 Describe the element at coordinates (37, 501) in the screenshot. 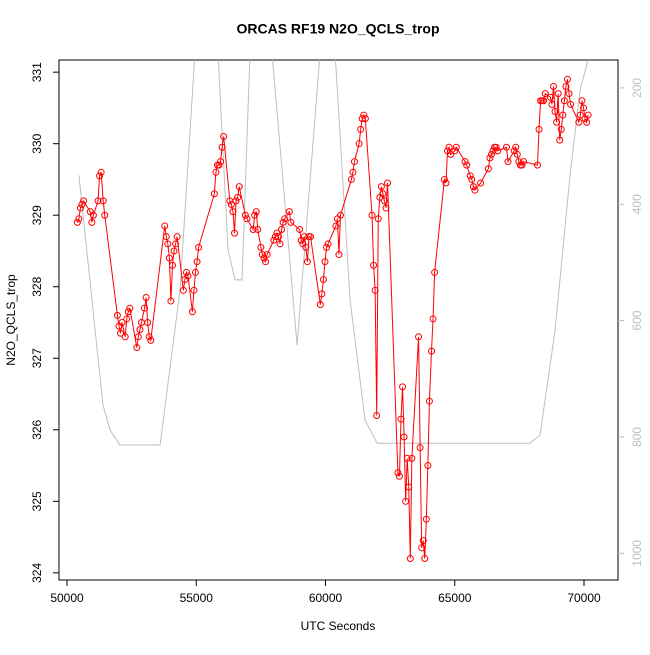

I see `y-tick-label: 325` at that location.